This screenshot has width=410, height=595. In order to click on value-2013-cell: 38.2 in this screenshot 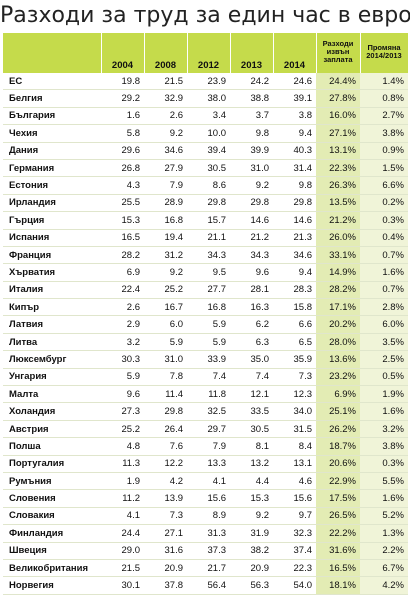, I will do `click(251, 551)`.